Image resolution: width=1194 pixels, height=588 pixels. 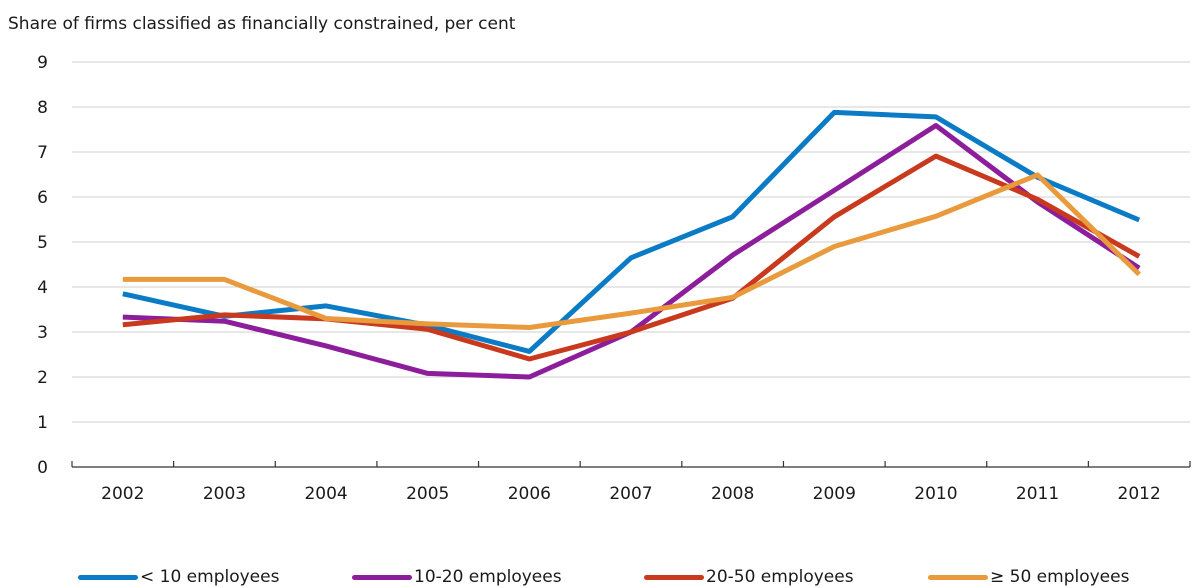 I want to click on x-tick-label-2006: 2006, so click(x=529, y=494).